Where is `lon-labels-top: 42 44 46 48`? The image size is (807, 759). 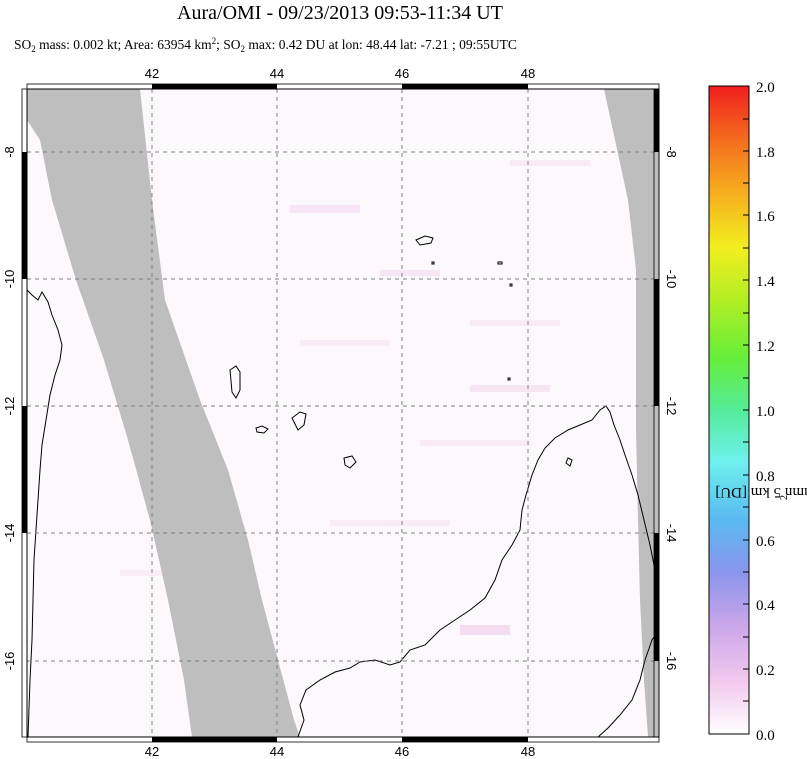
lon-labels-top: 42 44 46 48 is located at coordinates (340, 73).